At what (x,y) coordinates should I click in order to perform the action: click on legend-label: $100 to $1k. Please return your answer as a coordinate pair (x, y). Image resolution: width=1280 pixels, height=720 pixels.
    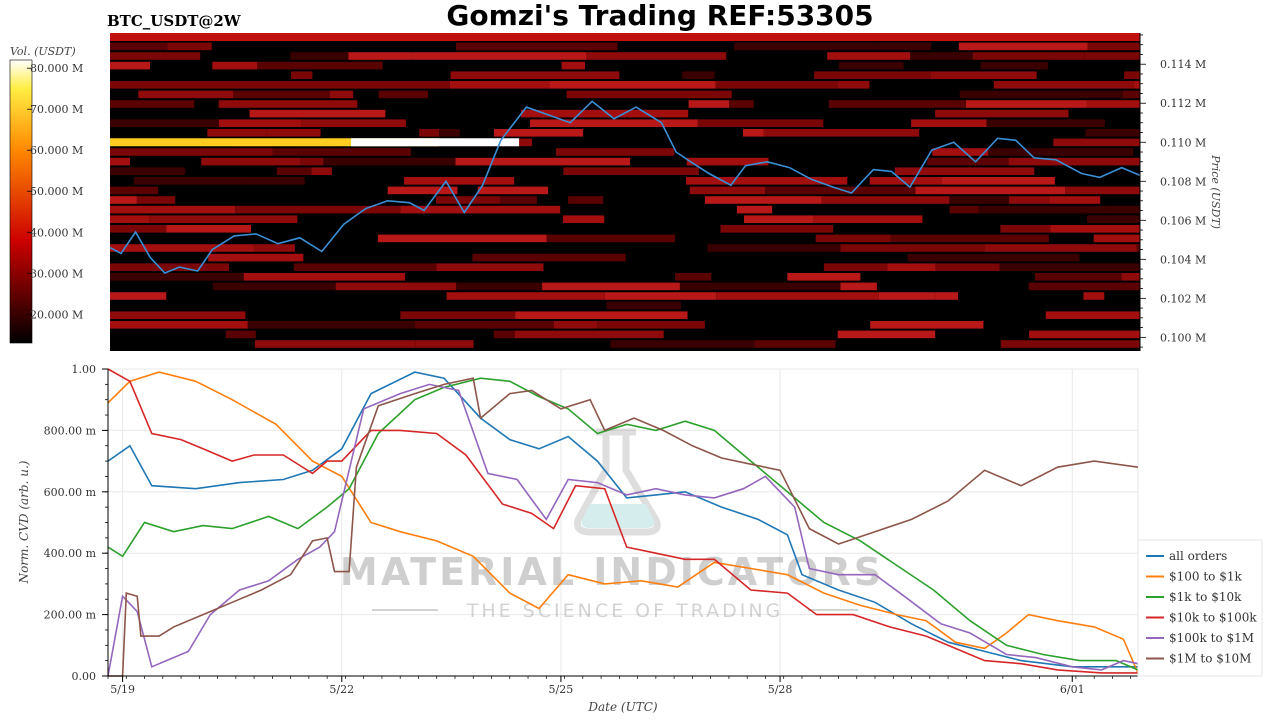
    Looking at the image, I should click on (1205, 577).